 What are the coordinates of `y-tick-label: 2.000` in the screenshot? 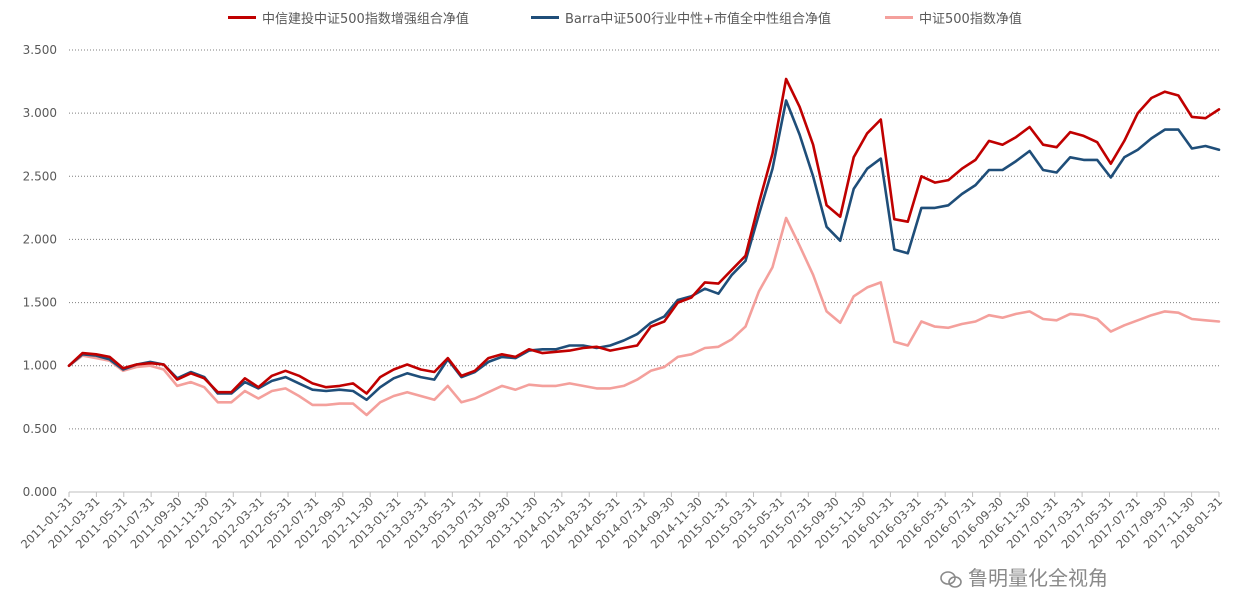 It's located at (40, 239).